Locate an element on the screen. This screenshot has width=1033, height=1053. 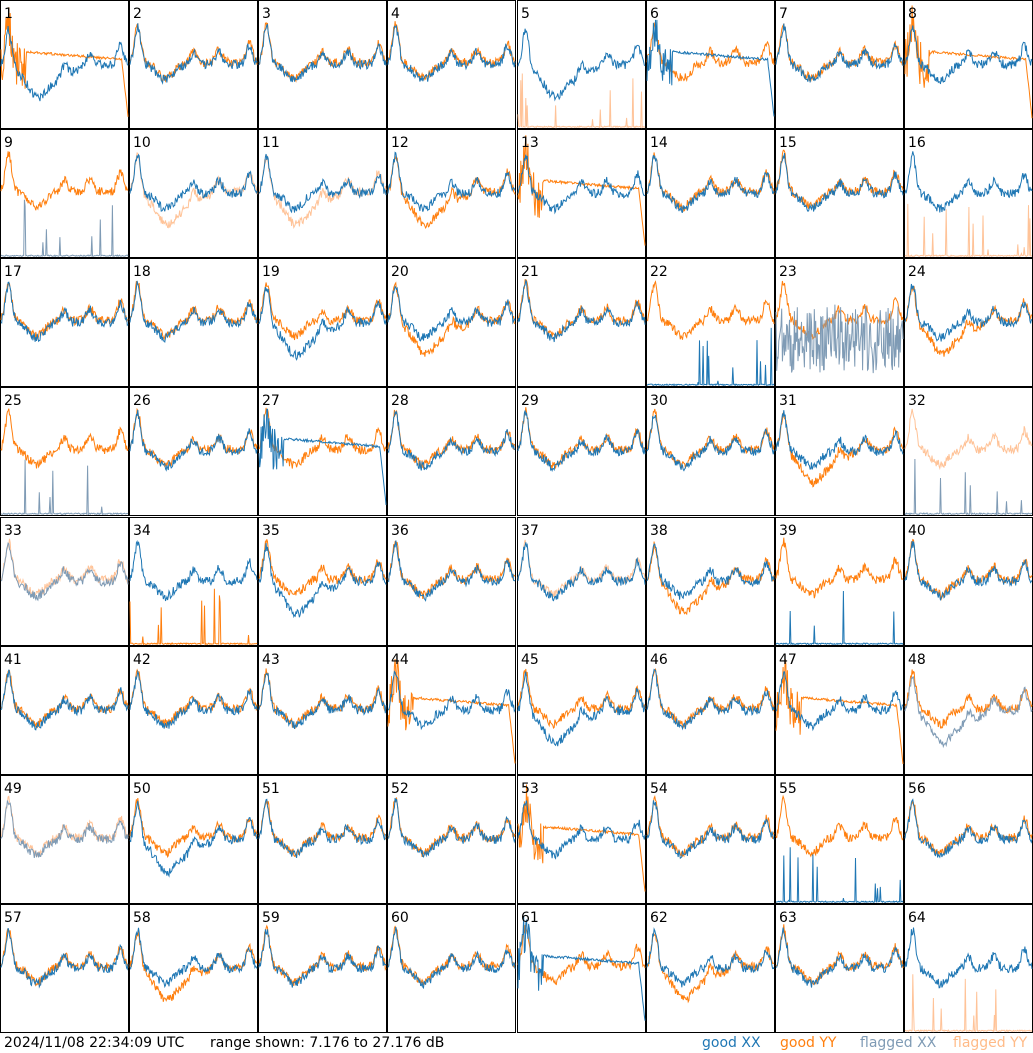
timestamp: 2024/11/08 22:34:09 UTC is located at coordinates (94, 1043).